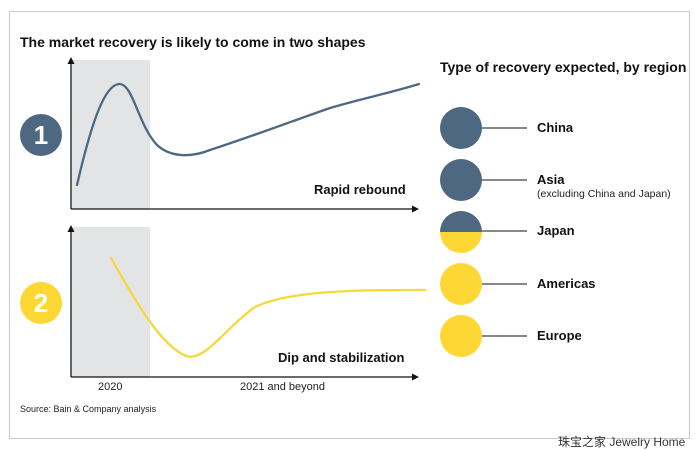 Image resolution: width=700 pixels, height=450 pixels. I want to click on shape-1-badge: 1, so click(41, 135).